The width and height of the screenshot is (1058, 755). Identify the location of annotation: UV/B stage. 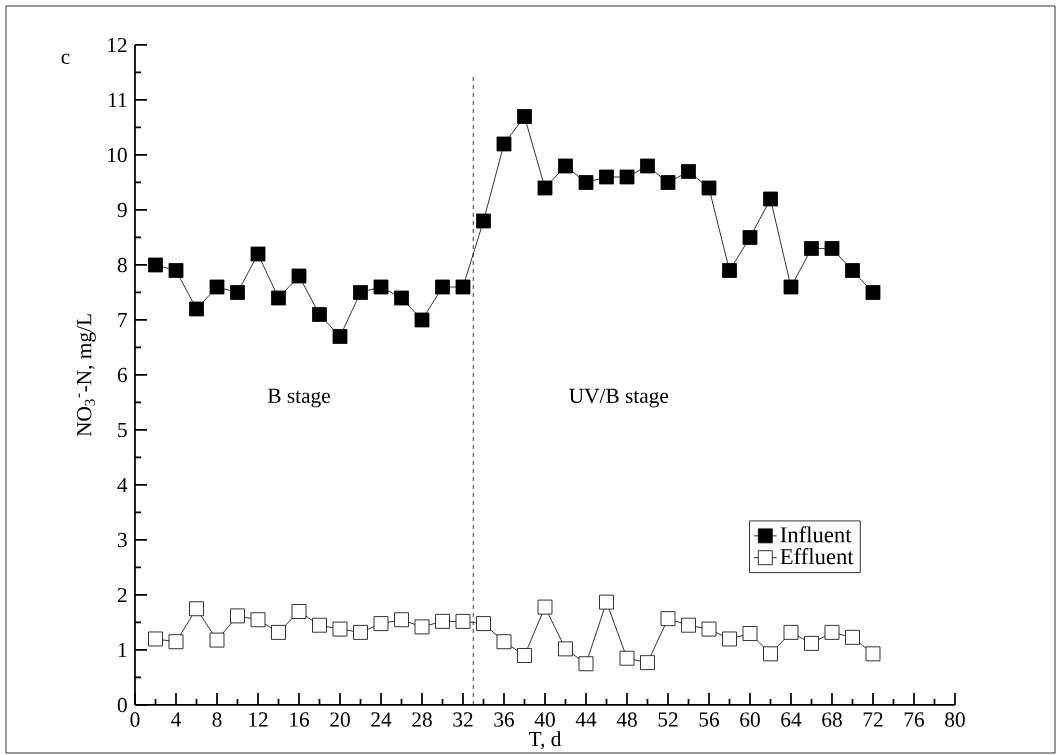
(619, 398).